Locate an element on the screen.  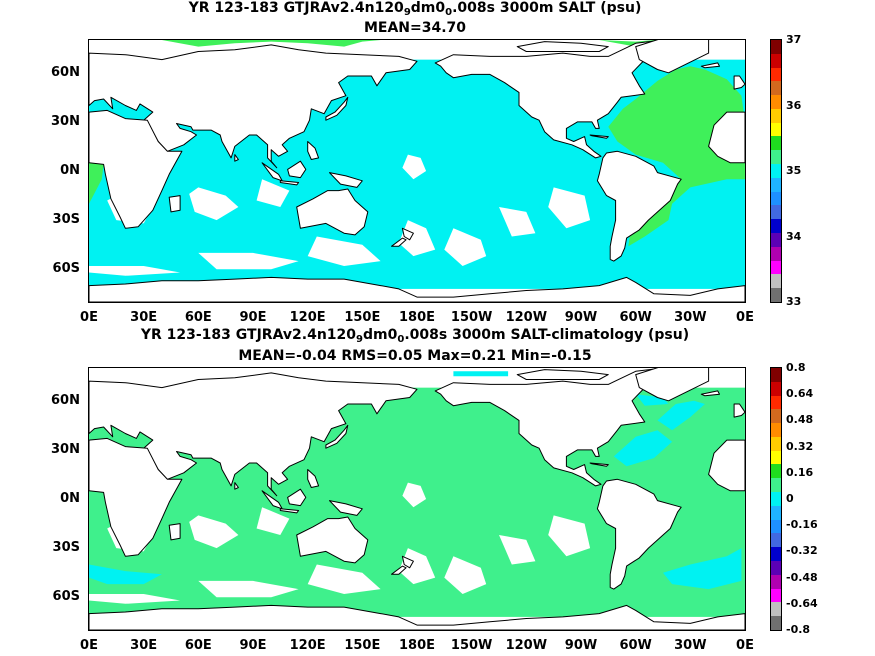
colorbar-tick-label: -0.32 is located at coordinates (802, 551).